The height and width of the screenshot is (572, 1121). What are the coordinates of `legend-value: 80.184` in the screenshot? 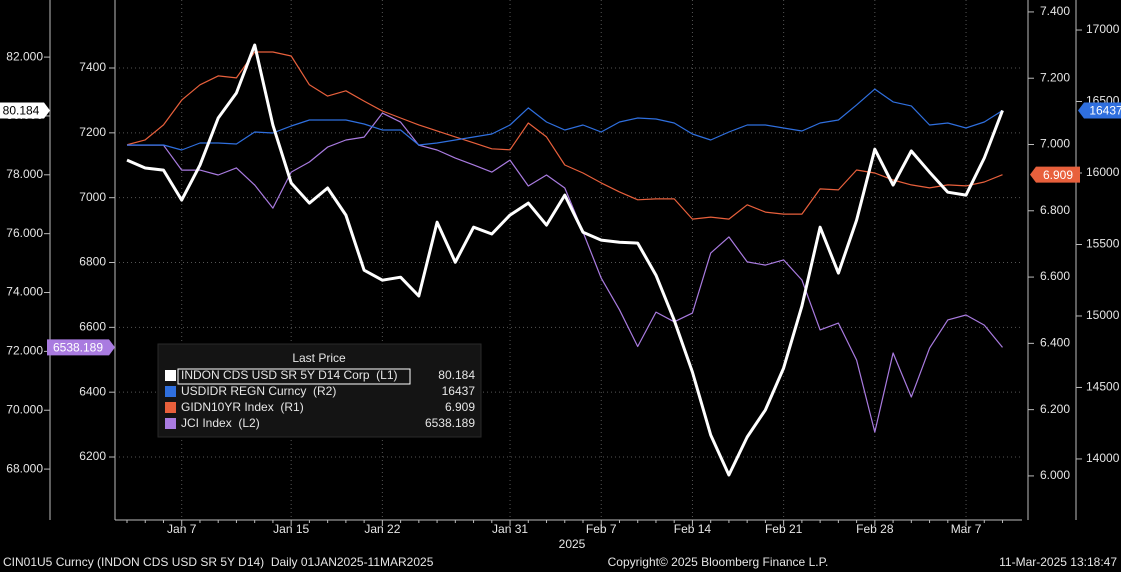 It's located at (456, 375).